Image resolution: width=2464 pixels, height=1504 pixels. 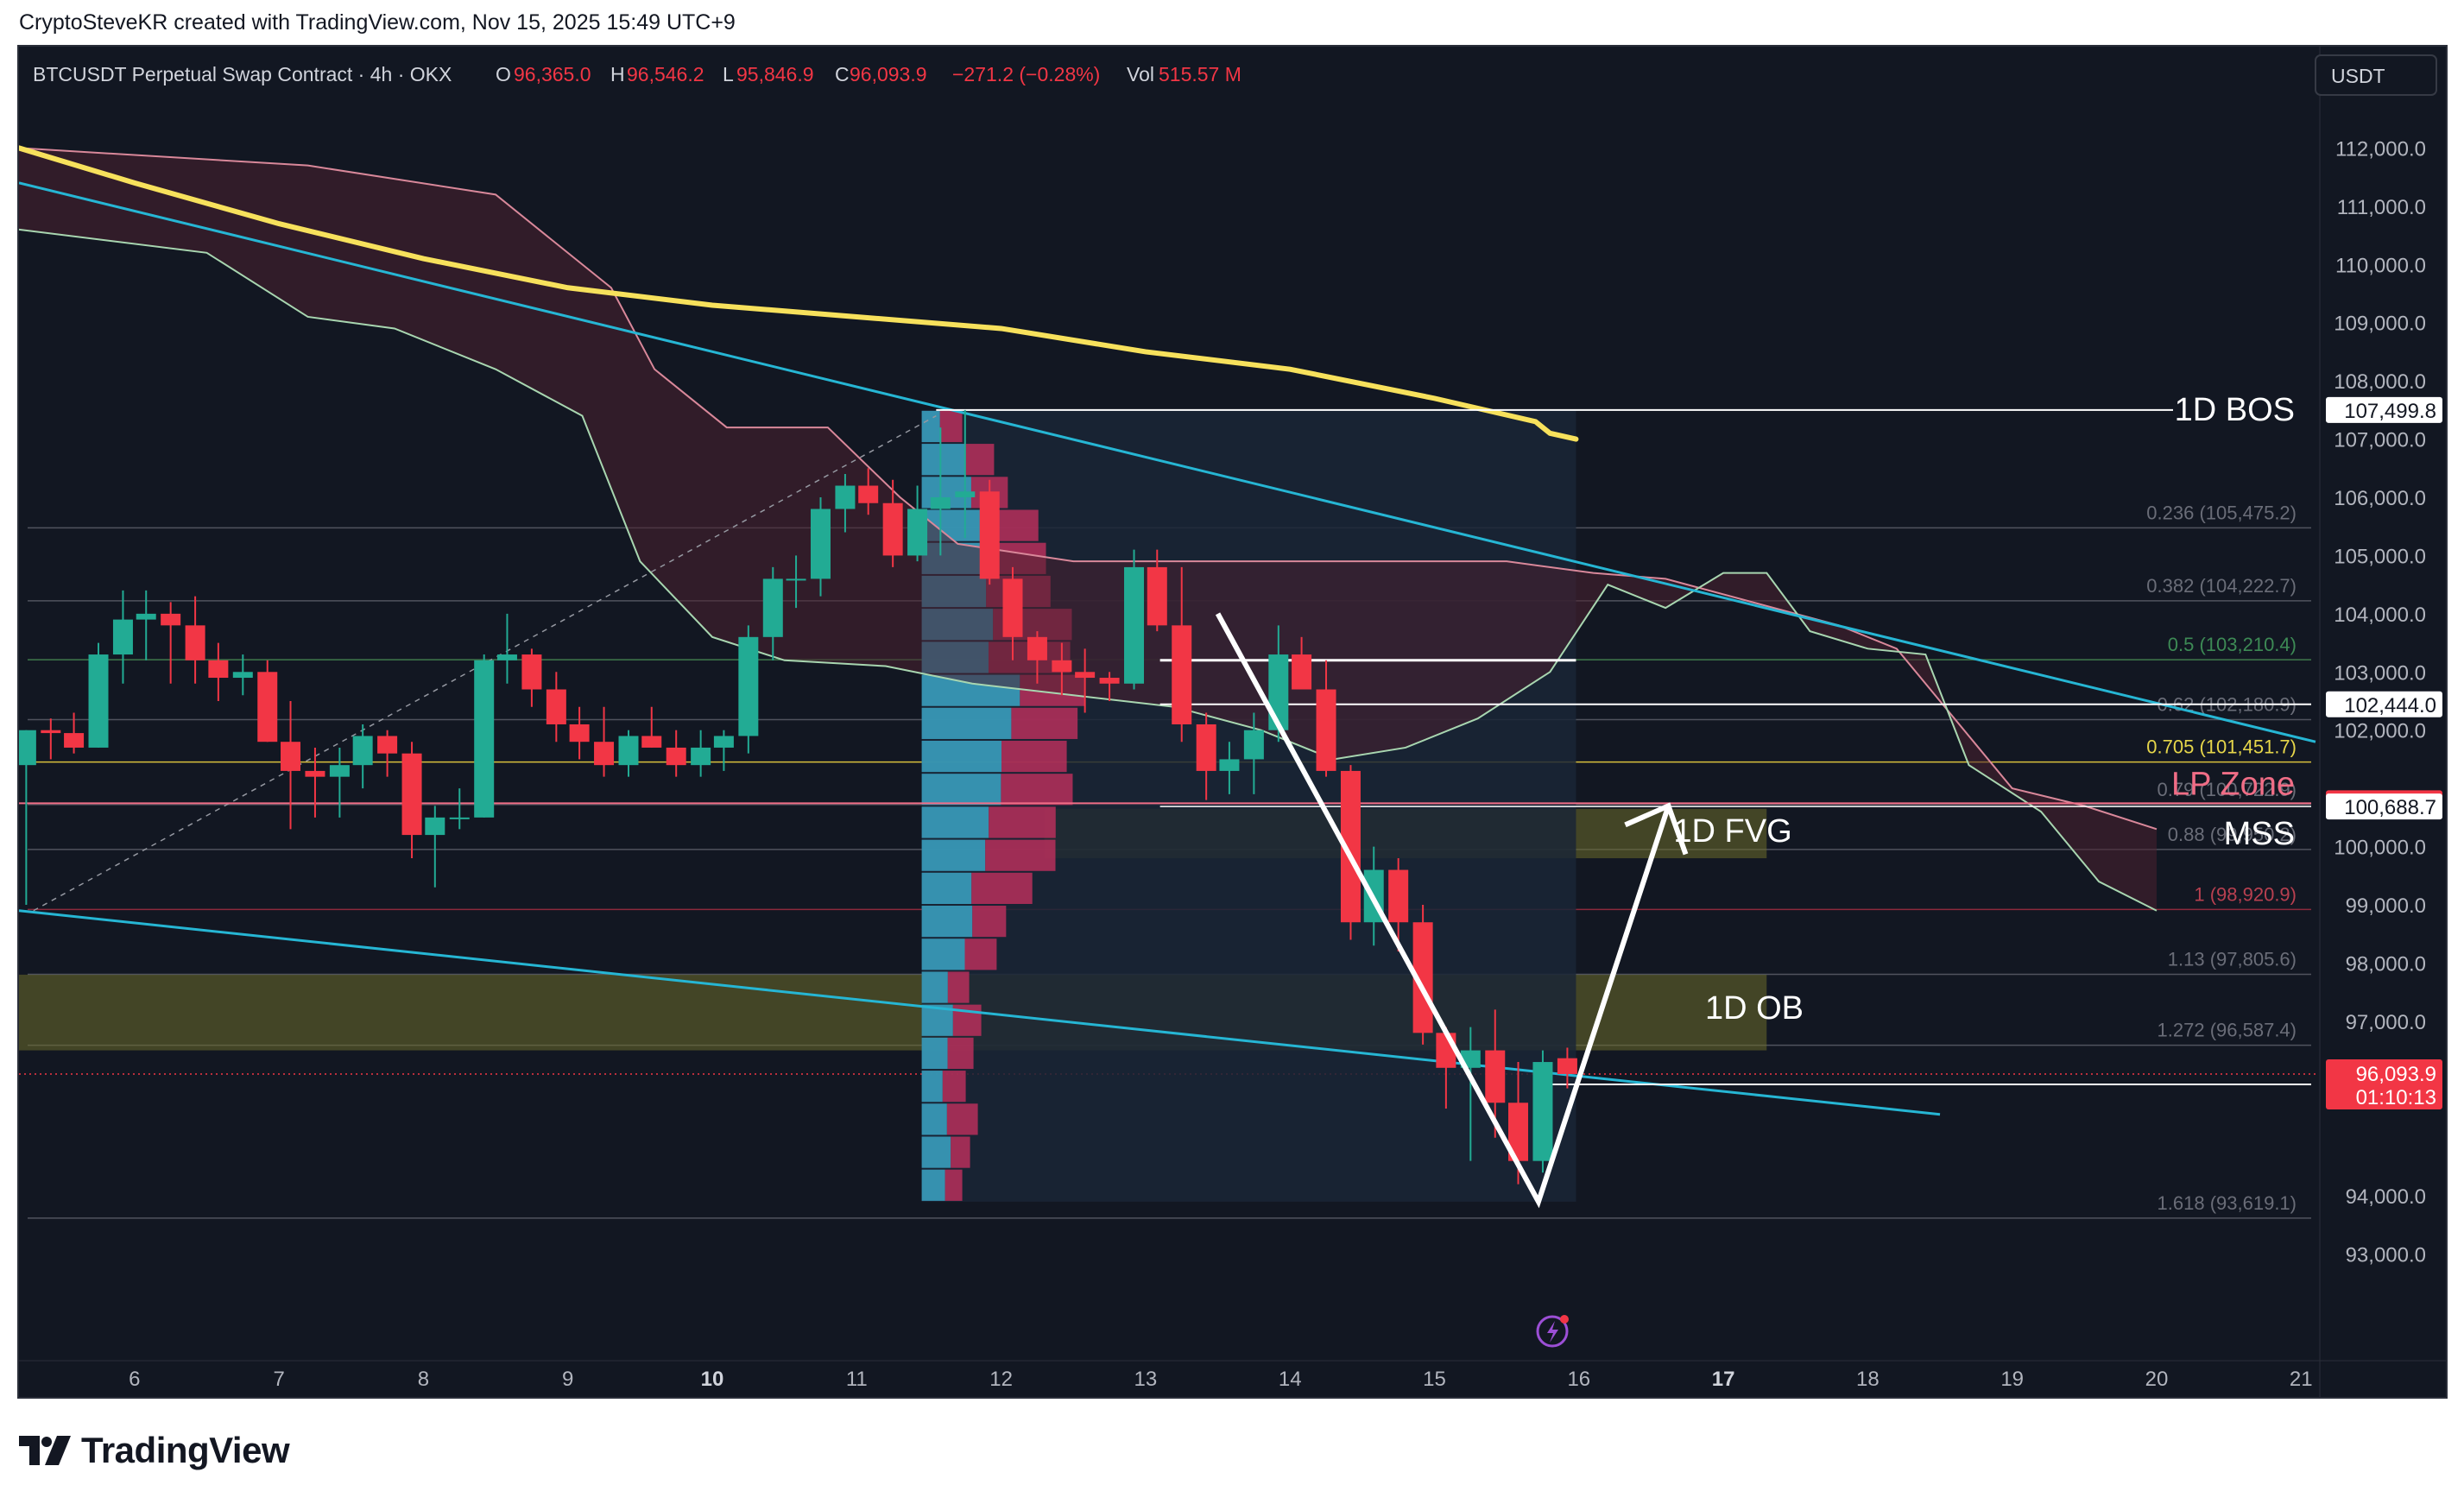 I want to click on change-value: −271.2 (−0.28%), so click(x=1026, y=74).